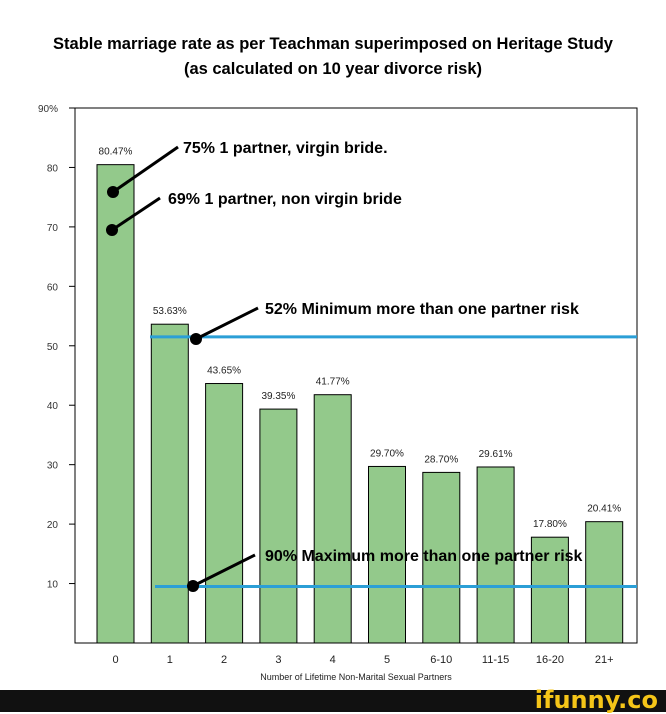  I want to click on y-tick-label: 60, so click(53, 287).